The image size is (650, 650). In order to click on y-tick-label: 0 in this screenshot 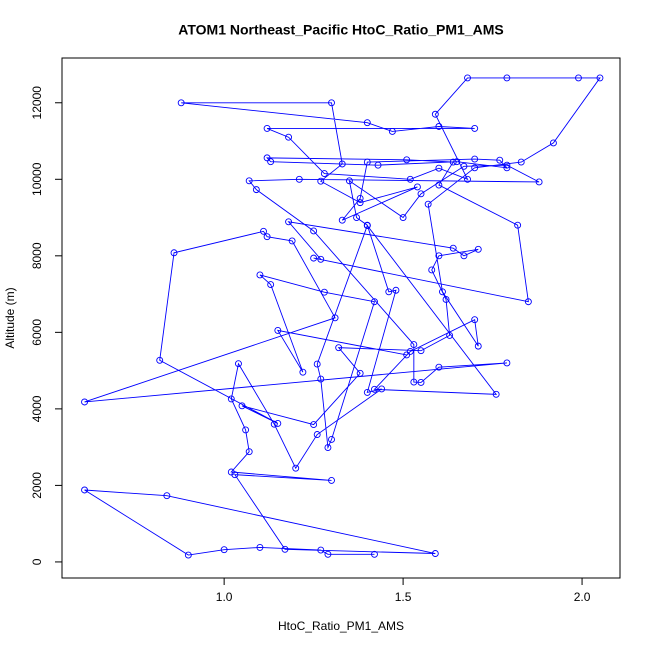, I will do `click(37, 561)`.